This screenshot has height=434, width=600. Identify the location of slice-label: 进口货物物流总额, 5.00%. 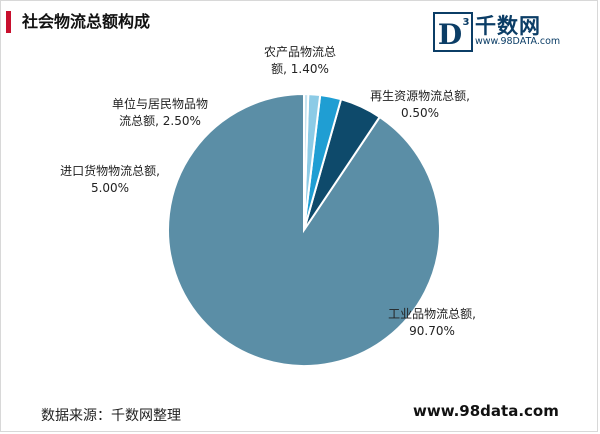
(110, 179).